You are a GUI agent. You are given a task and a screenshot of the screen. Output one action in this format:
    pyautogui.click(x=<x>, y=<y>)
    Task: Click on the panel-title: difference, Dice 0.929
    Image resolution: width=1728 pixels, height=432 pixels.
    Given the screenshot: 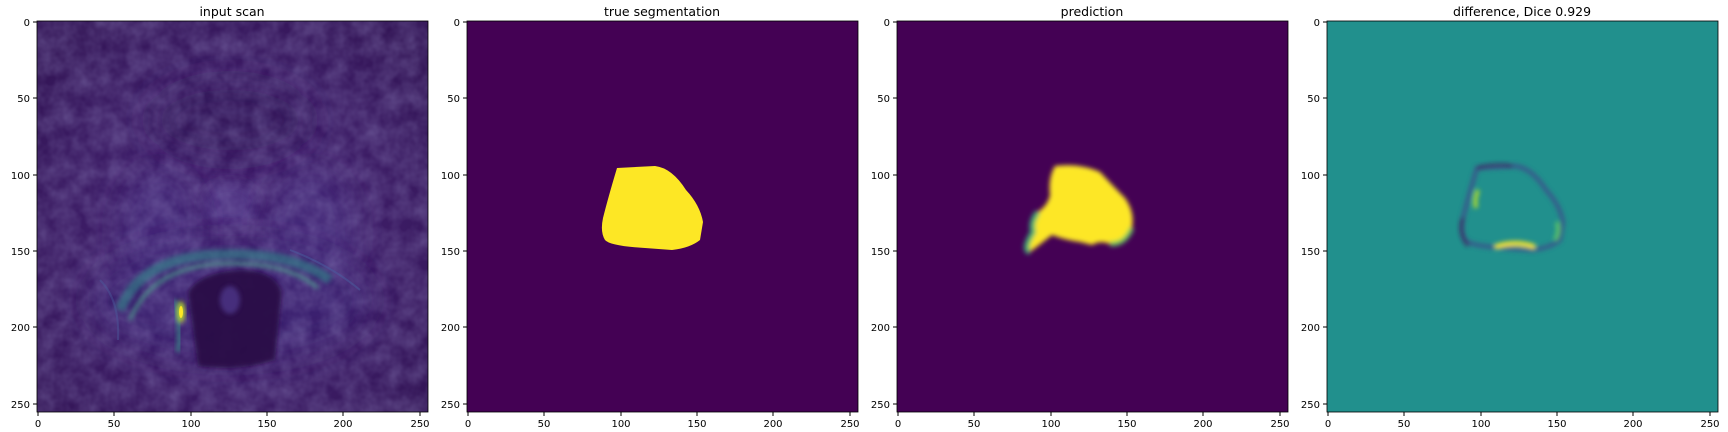 What is the action you would take?
    pyautogui.click(x=1522, y=11)
    